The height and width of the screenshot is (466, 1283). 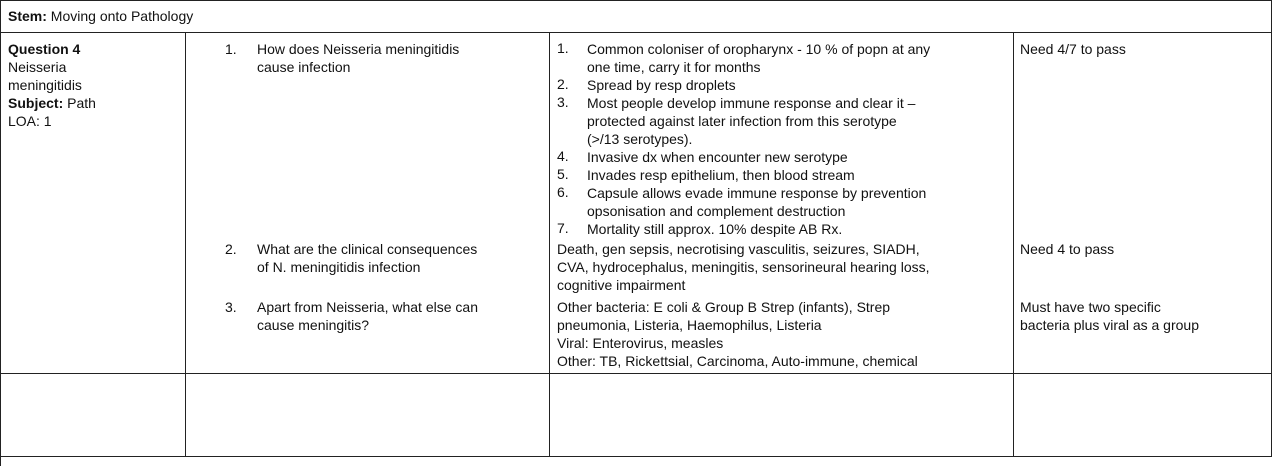 I want to click on question-topic-line1: Neisseria, so click(x=37, y=67).